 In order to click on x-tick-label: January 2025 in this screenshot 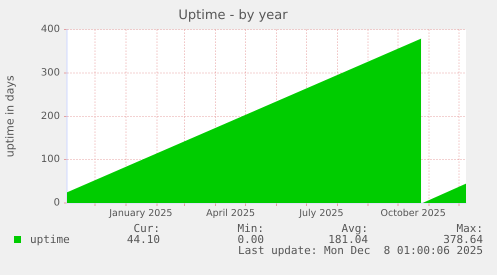, I will do `click(140, 214)`.